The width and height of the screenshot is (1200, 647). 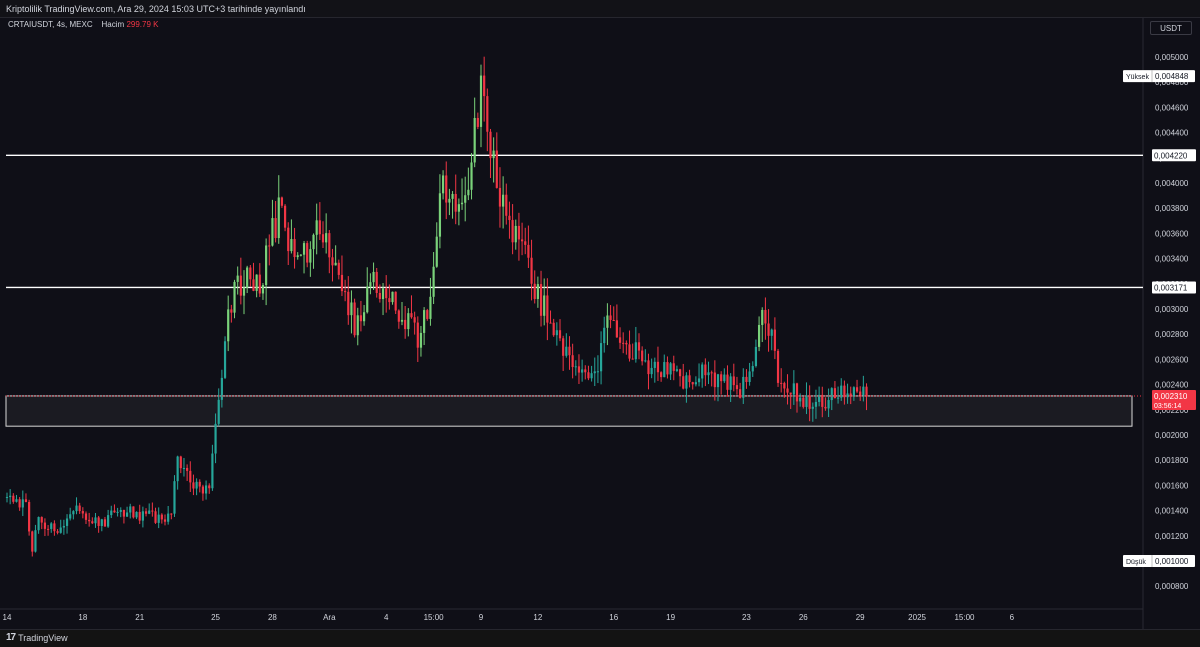 I want to click on tradingview-logo: 17 TradingView, so click(x=37, y=637).